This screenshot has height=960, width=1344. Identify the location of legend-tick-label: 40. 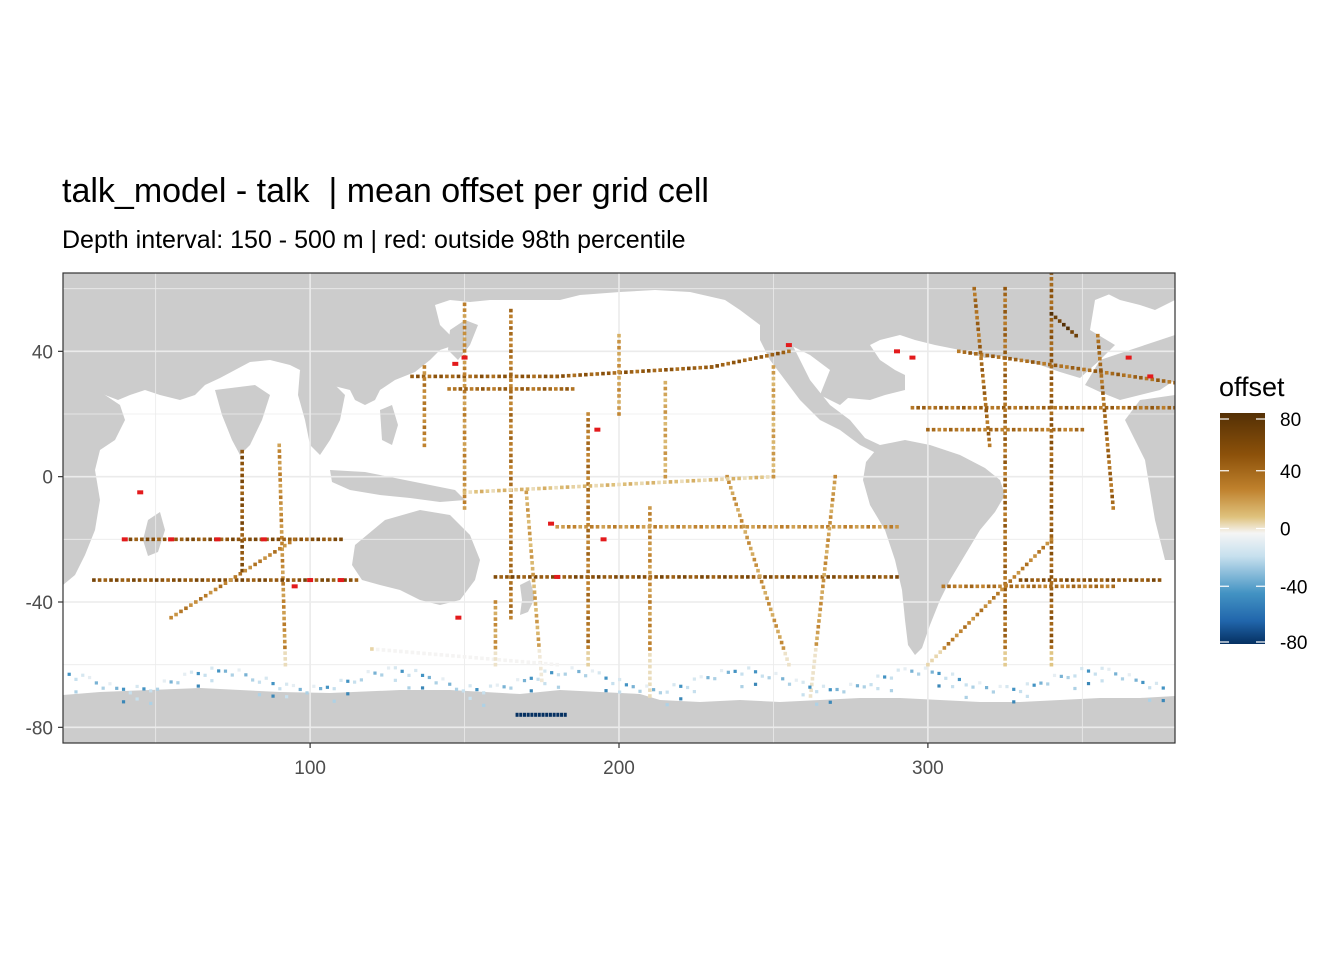
(1290, 472).